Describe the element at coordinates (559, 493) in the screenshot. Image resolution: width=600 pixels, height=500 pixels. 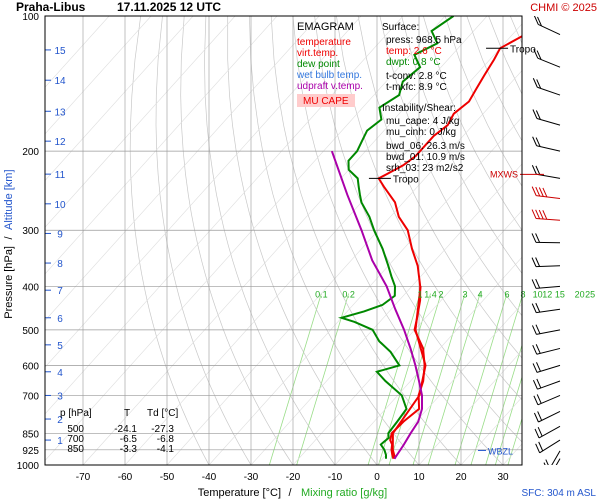
I see `sfc-elevation-label: SFC: 304 m ASL` at that location.